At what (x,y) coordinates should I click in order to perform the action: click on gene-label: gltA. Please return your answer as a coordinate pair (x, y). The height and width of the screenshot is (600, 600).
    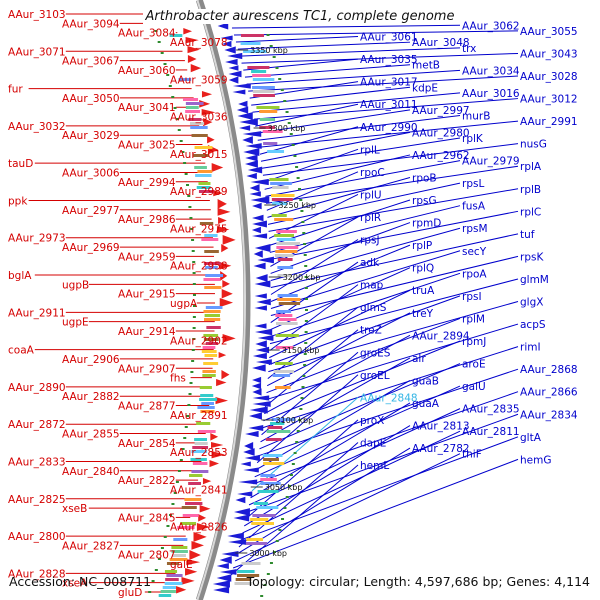
    Looking at the image, I should click on (531, 438).